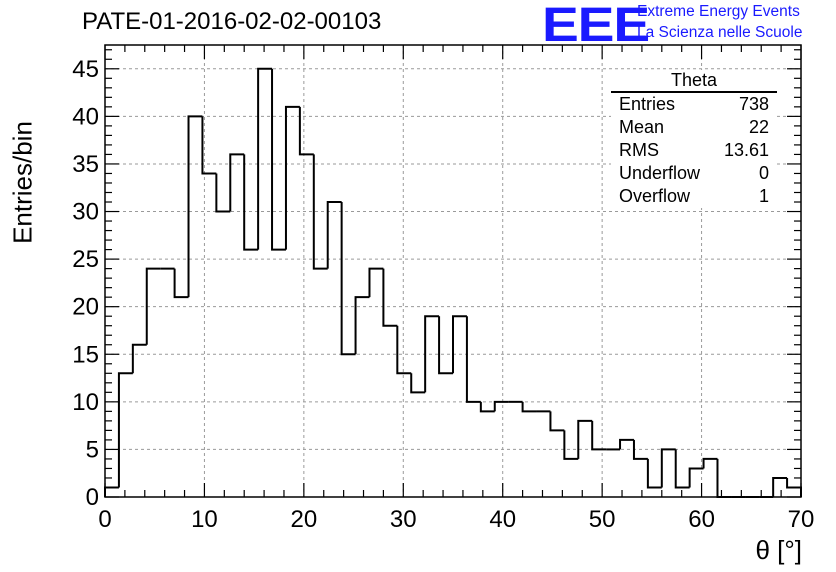 This screenshot has height=572, width=836. I want to click on stats-value: 0, so click(763, 173).